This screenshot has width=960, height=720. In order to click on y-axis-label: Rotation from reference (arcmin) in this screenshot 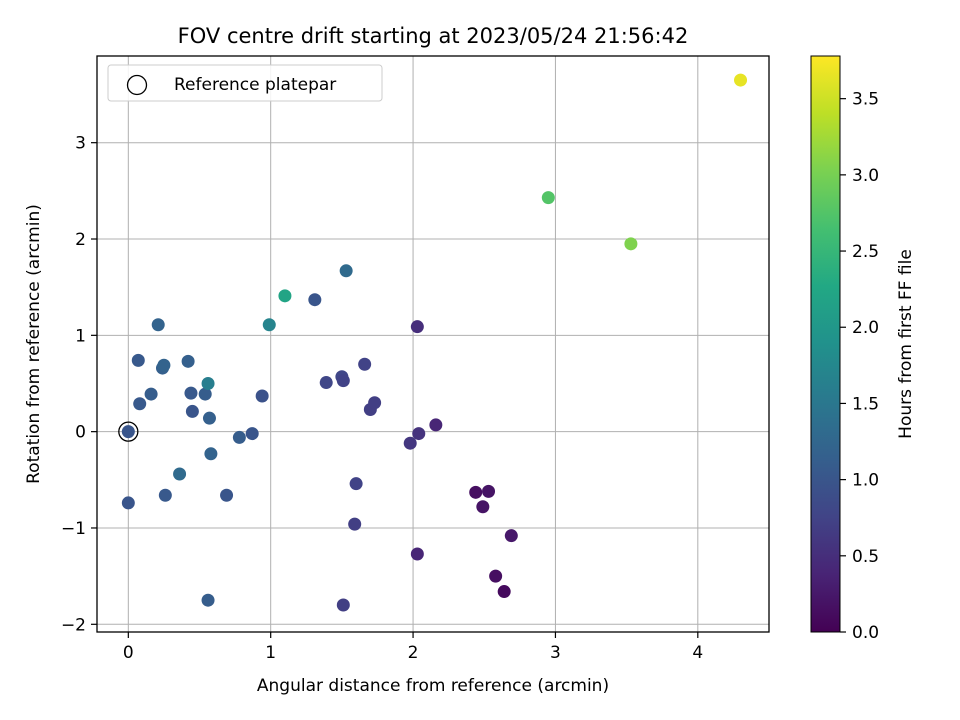, I will do `click(34, 344)`.